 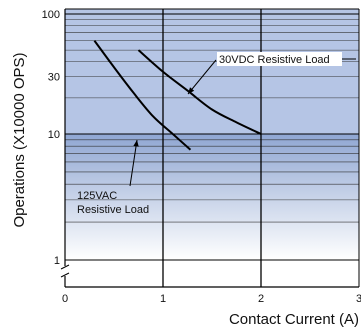 I want to click on y-axis-title: Operations (X10000 OPS), so click(x=19, y=139).